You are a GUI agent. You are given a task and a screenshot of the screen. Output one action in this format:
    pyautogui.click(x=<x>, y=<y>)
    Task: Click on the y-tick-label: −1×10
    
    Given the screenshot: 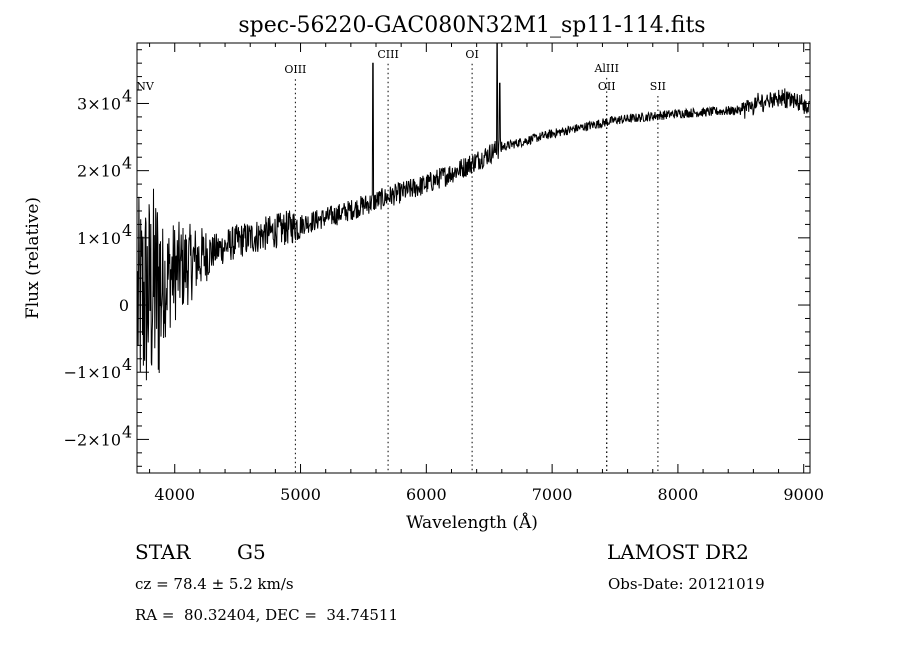 What is the action you would take?
    pyautogui.click(x=92, y=372)
    